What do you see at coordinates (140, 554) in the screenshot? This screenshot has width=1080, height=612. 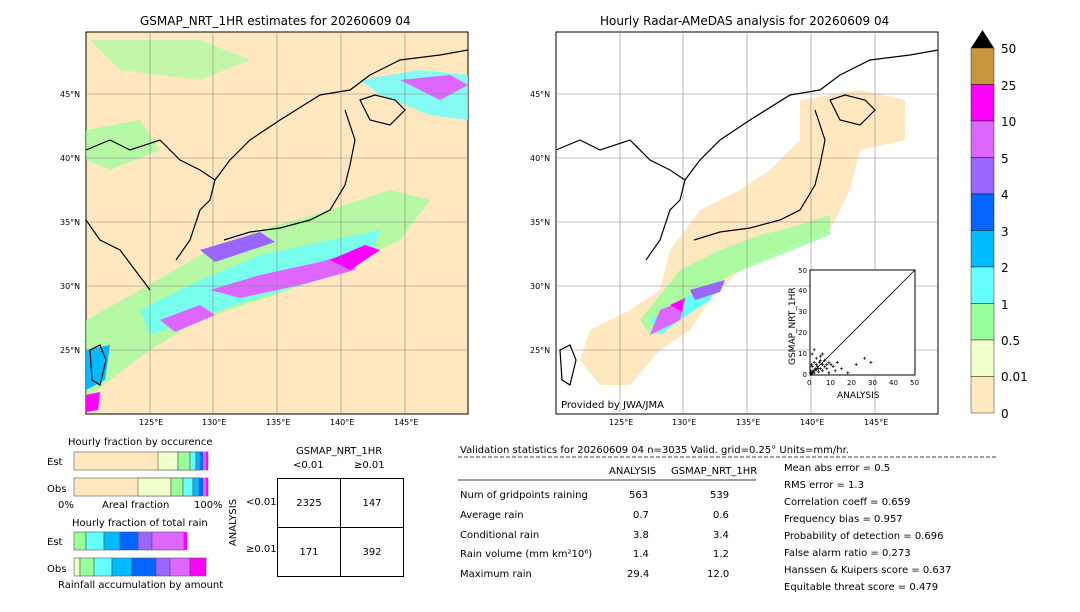 I see `total-bars` at bounding box center [140, 554].